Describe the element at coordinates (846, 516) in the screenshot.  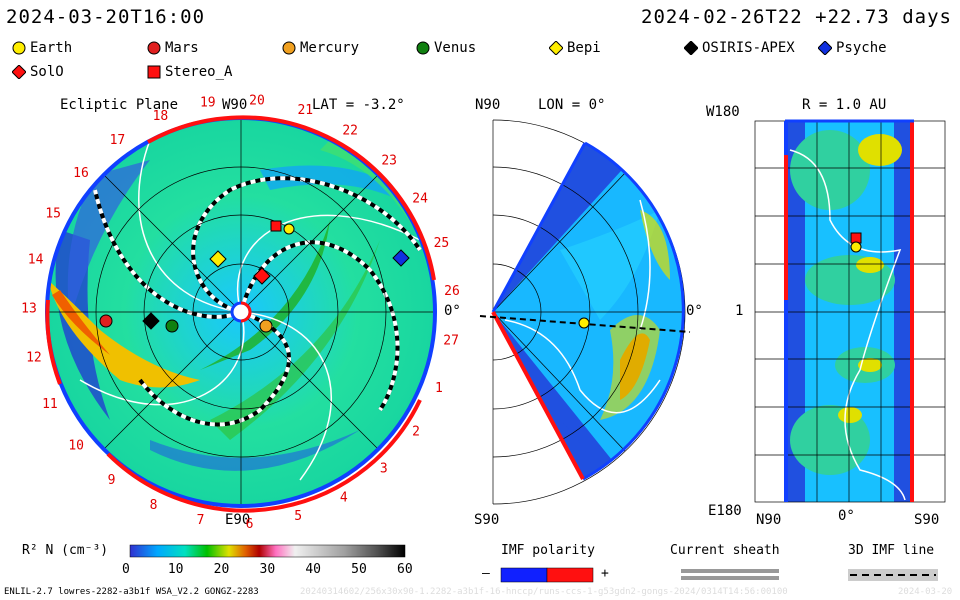
I see `panel3-zero-label: 0°` at that location.